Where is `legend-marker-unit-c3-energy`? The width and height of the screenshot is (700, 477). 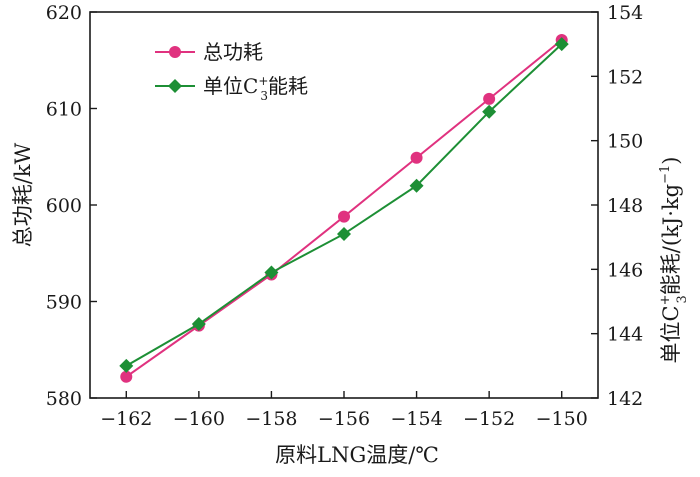 legend-marker-unit-c3-energy is located at coordinates (175, 86).